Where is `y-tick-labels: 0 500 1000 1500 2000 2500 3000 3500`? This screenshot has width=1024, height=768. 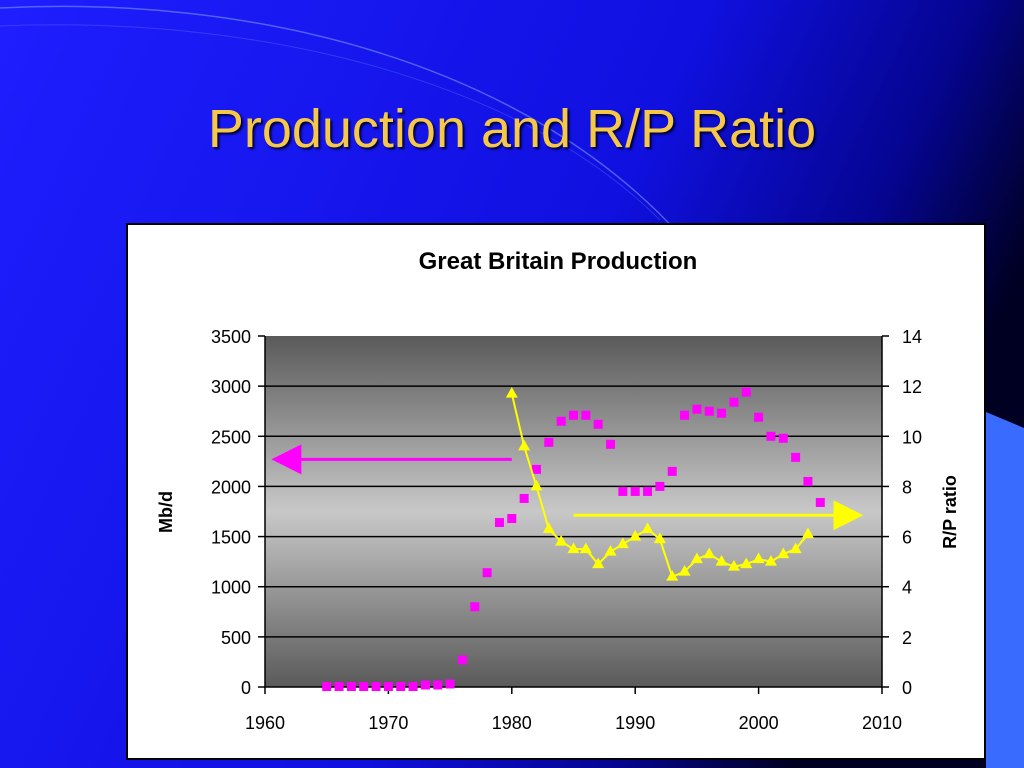
y-tick-labels: 0 500 1000 1500 2000 2500 3000 3500 is located at coordinates (231, 512).